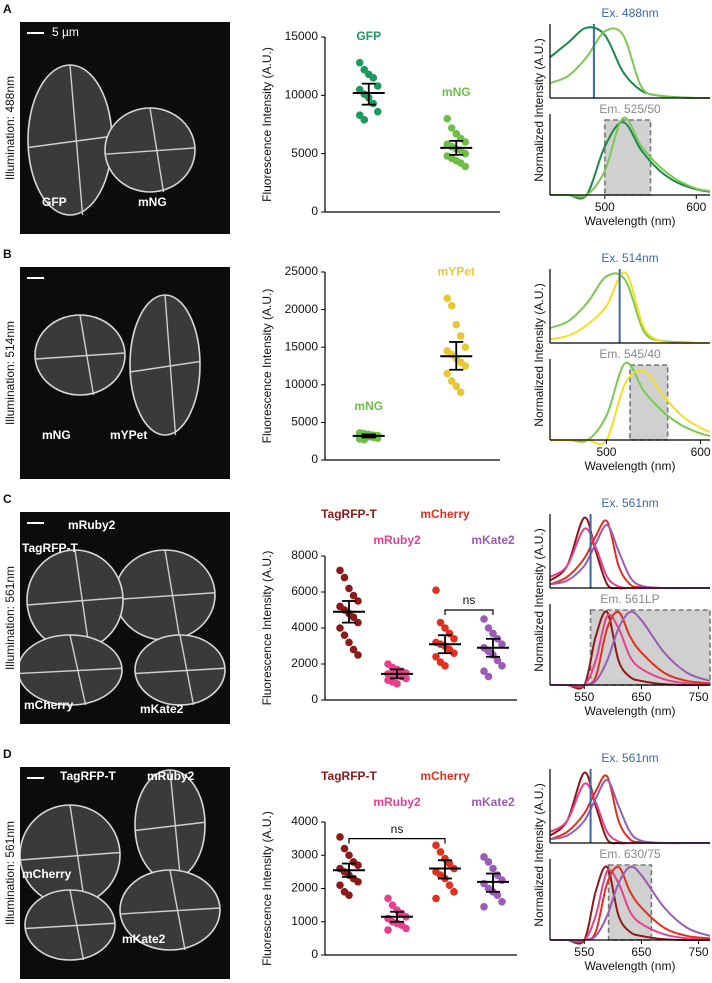 Image resolution: width=712 pixels, height=983 pixels. Describe the element at coordinates (7, 499) in the screenshot. I see `panel-letter: C` at that location.